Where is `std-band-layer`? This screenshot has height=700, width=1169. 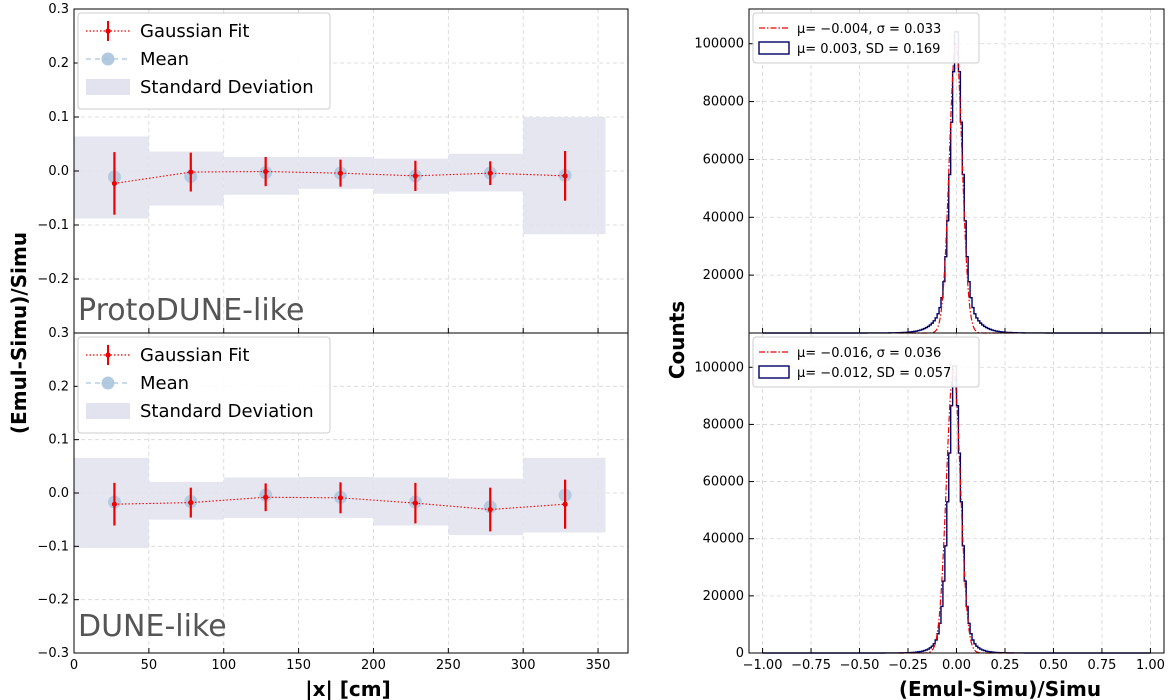 std-band-layer is located at coordinates (340, 176).